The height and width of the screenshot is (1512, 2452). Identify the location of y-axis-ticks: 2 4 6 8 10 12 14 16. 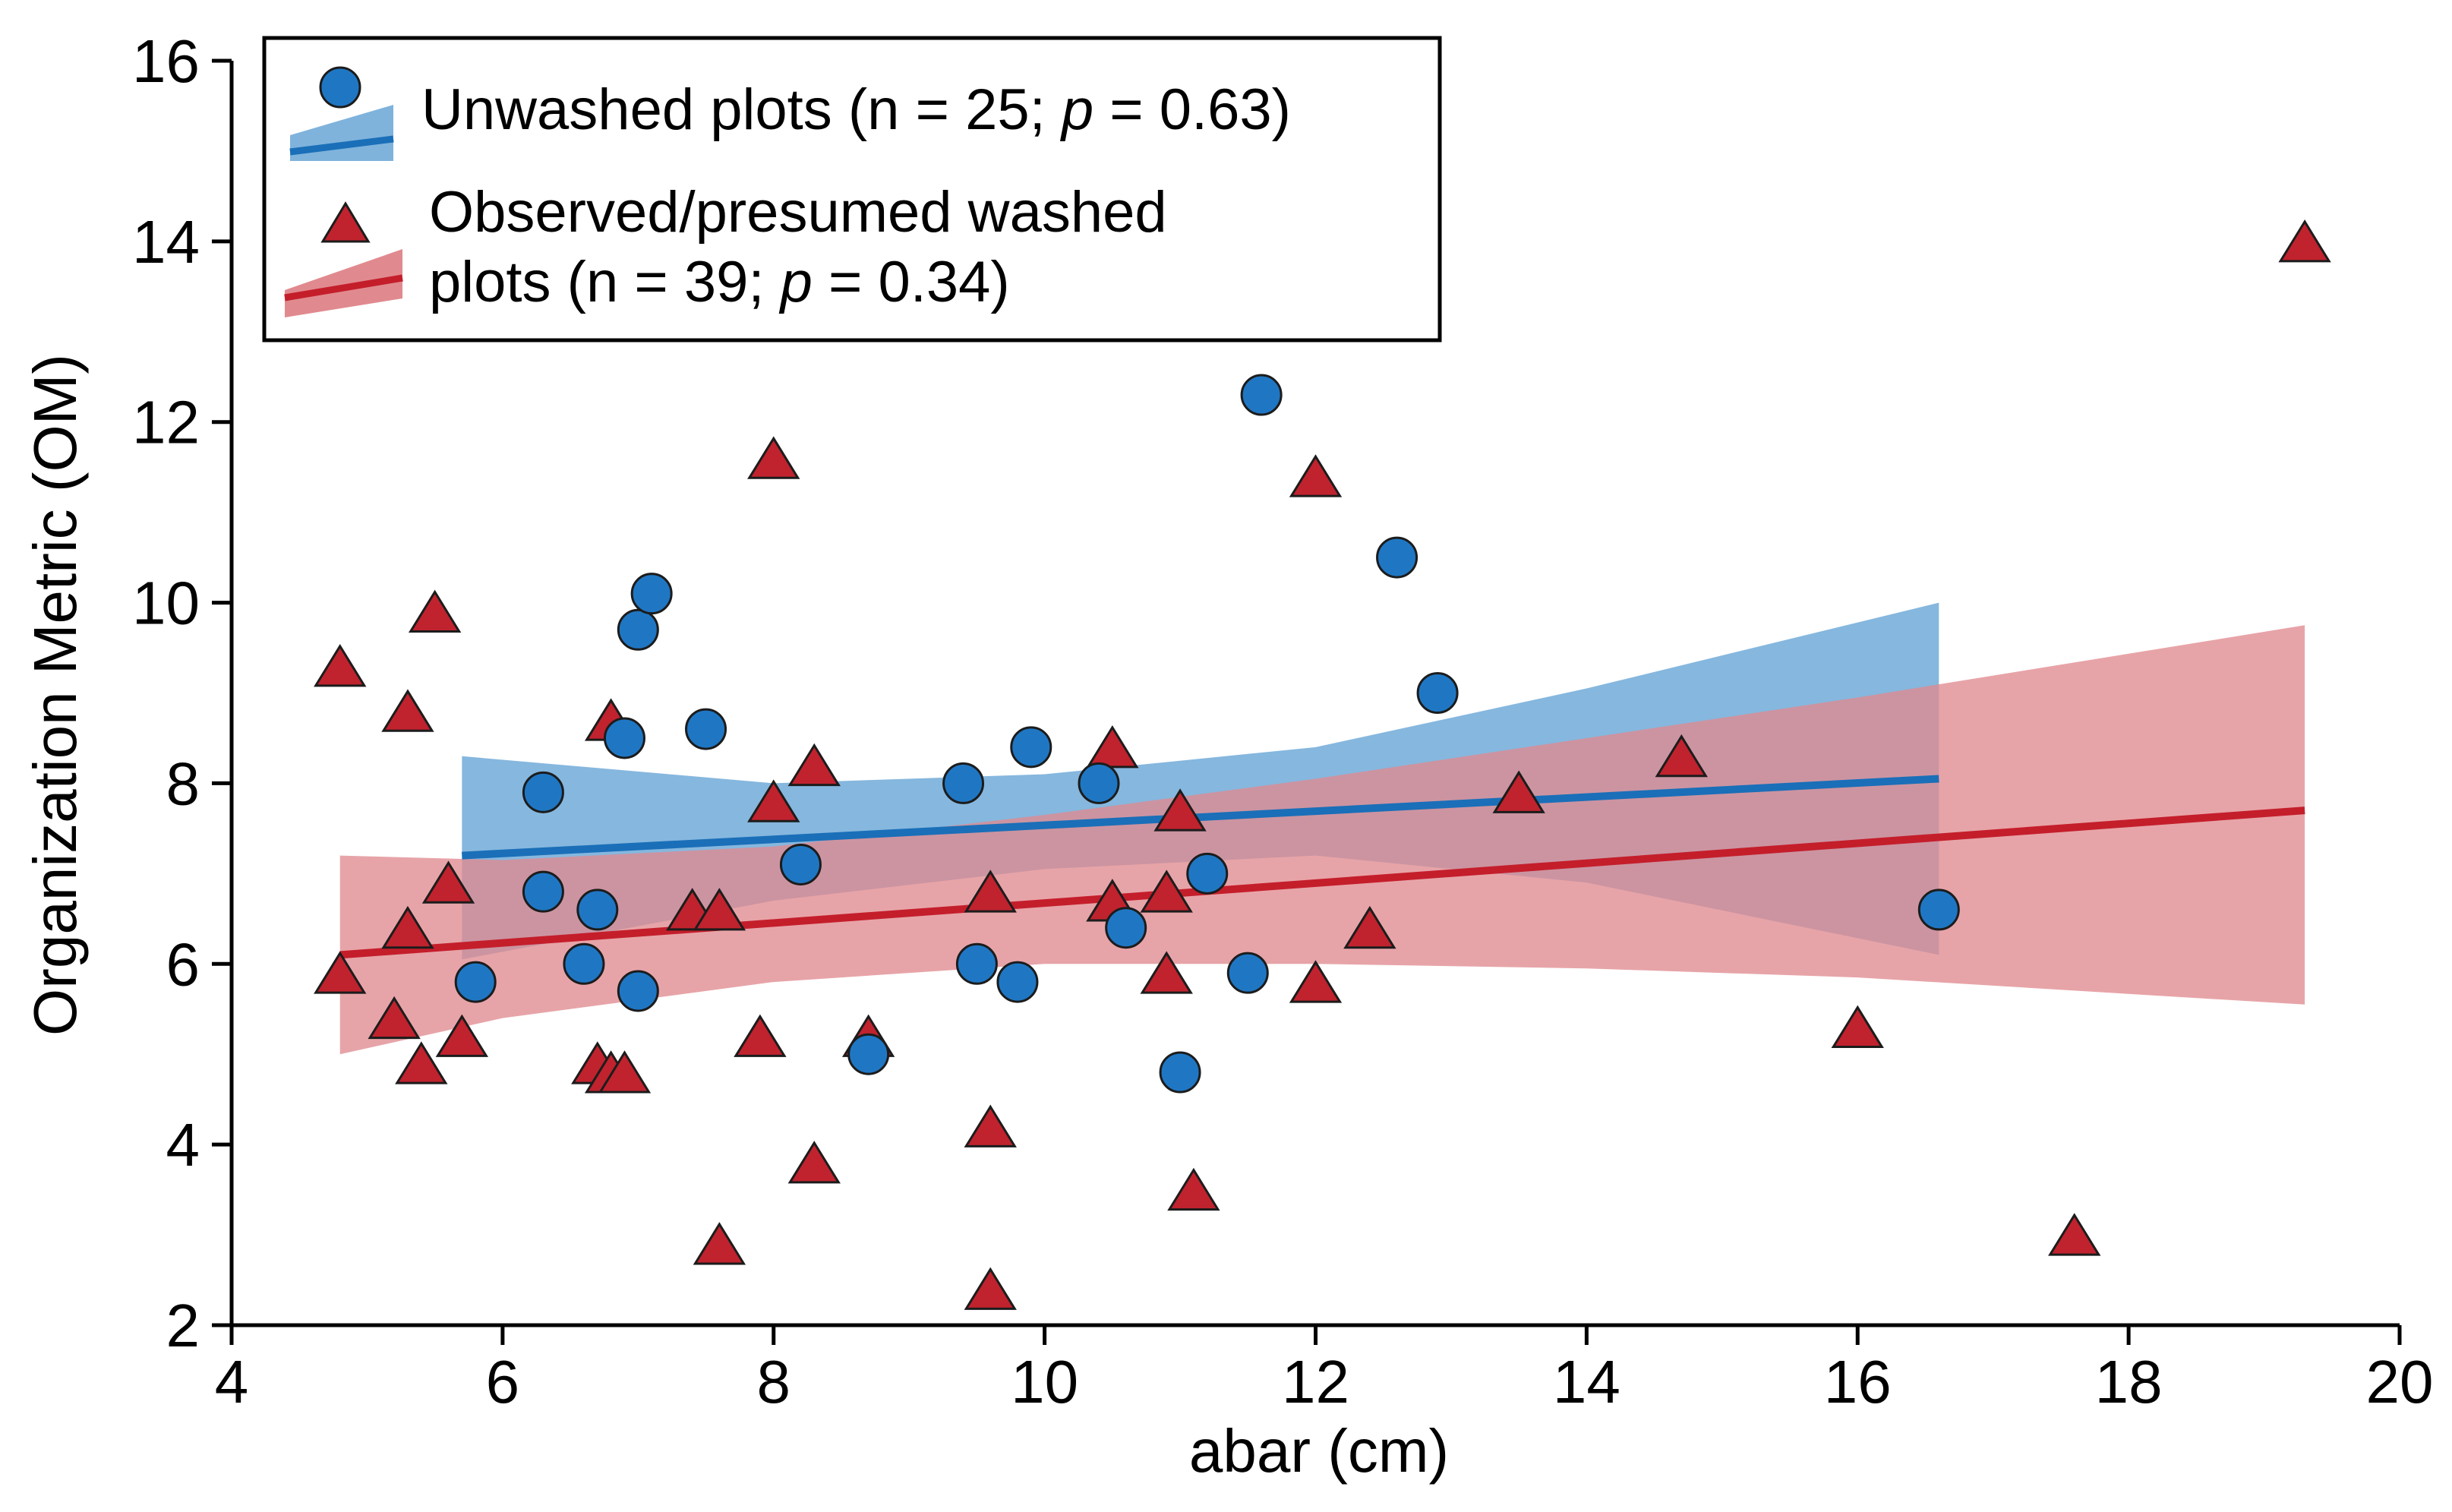
(182, 693).